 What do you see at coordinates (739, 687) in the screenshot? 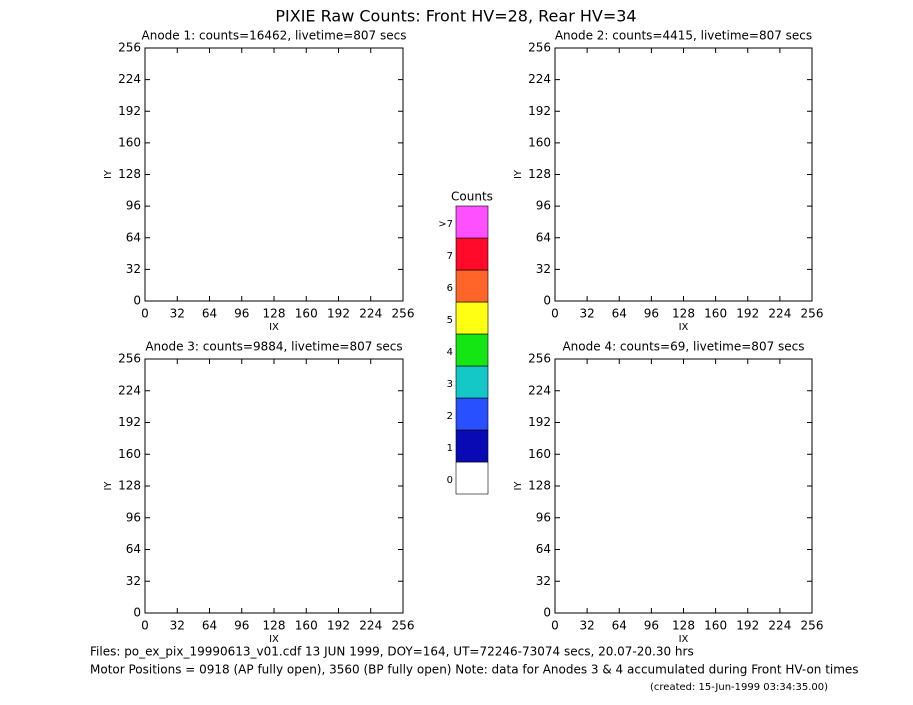
I see `footer-note: (created: 15-Jun-1999 03:34:35.00)` at bounding box center [739, 687].